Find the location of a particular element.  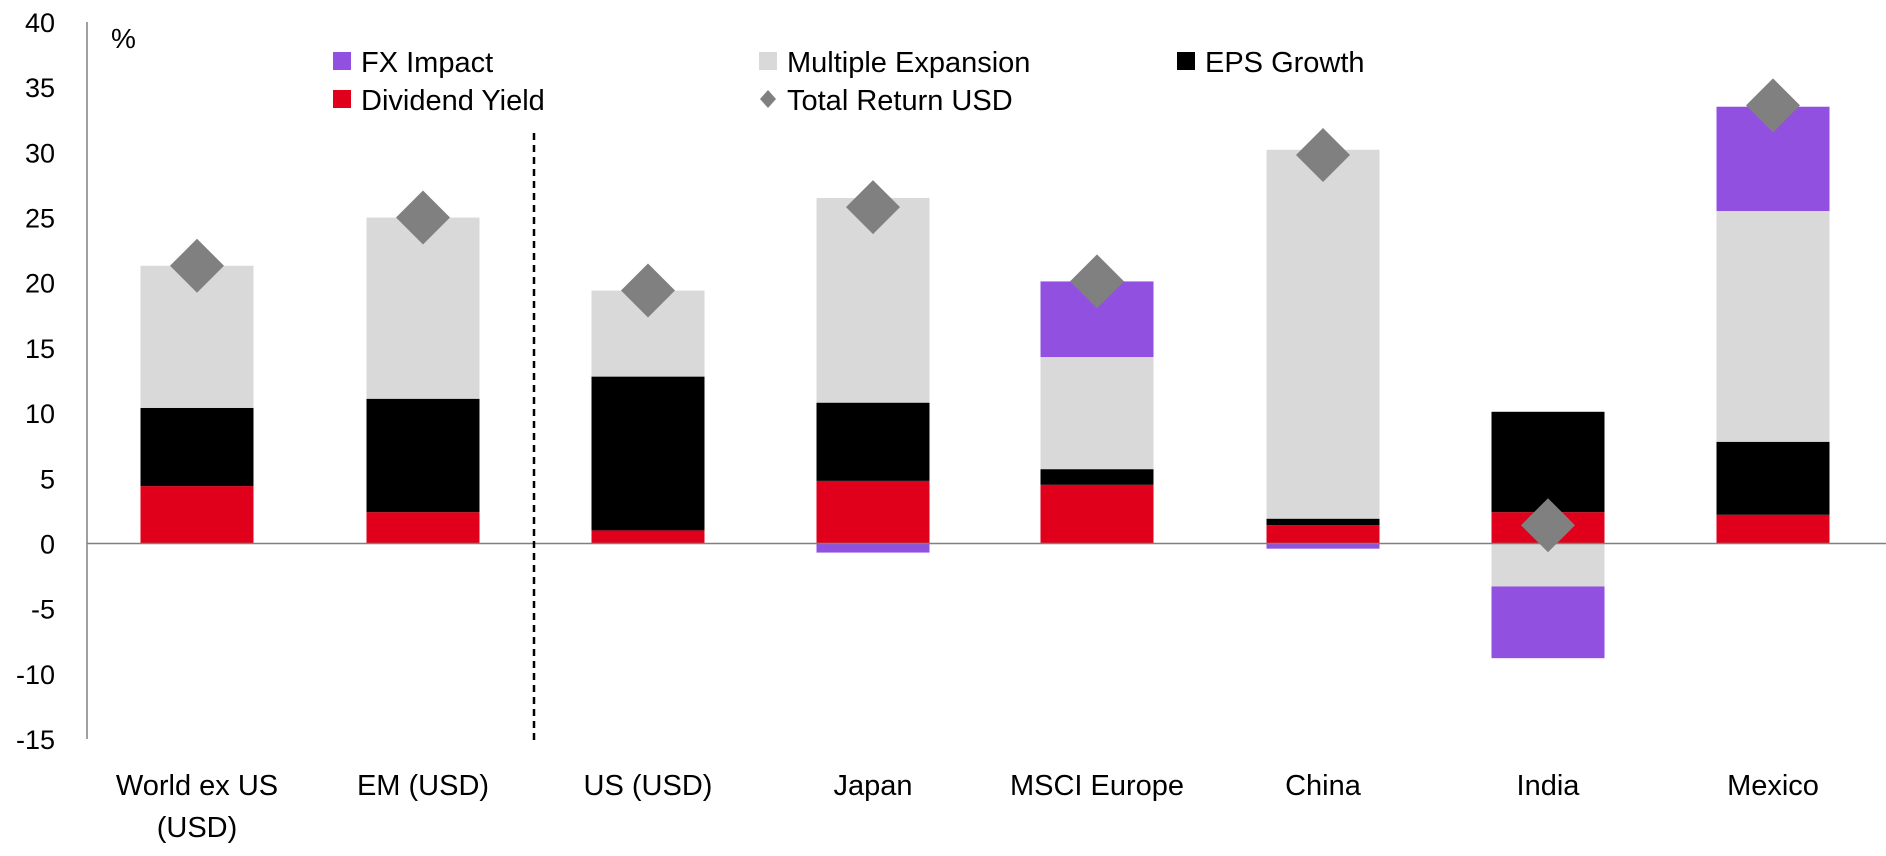

y-tick-label: 5 is located at coordinates (47, 479).